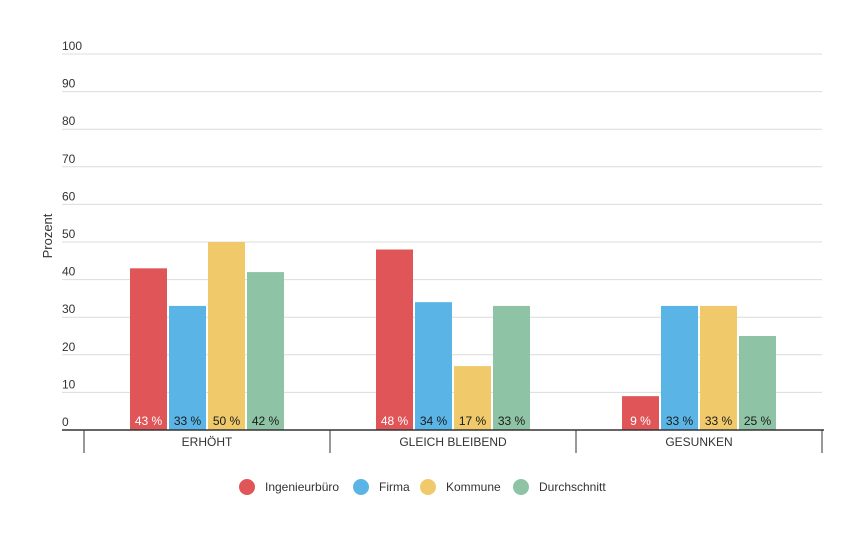 The image size is (847, 541). What do you see at coordinates (434, 421) in the screenshot?
I see `data-label: 34 %` at bounding box center [434, 421].